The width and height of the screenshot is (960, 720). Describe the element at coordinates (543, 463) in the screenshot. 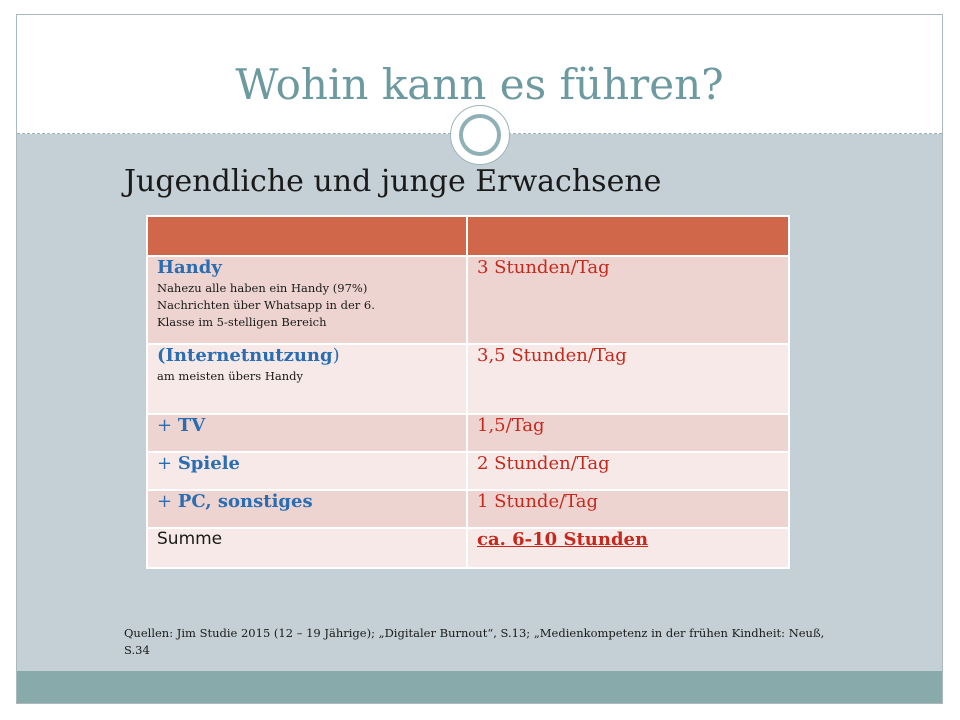

I see `row-value: 2 Stunden/Tag` at that location.